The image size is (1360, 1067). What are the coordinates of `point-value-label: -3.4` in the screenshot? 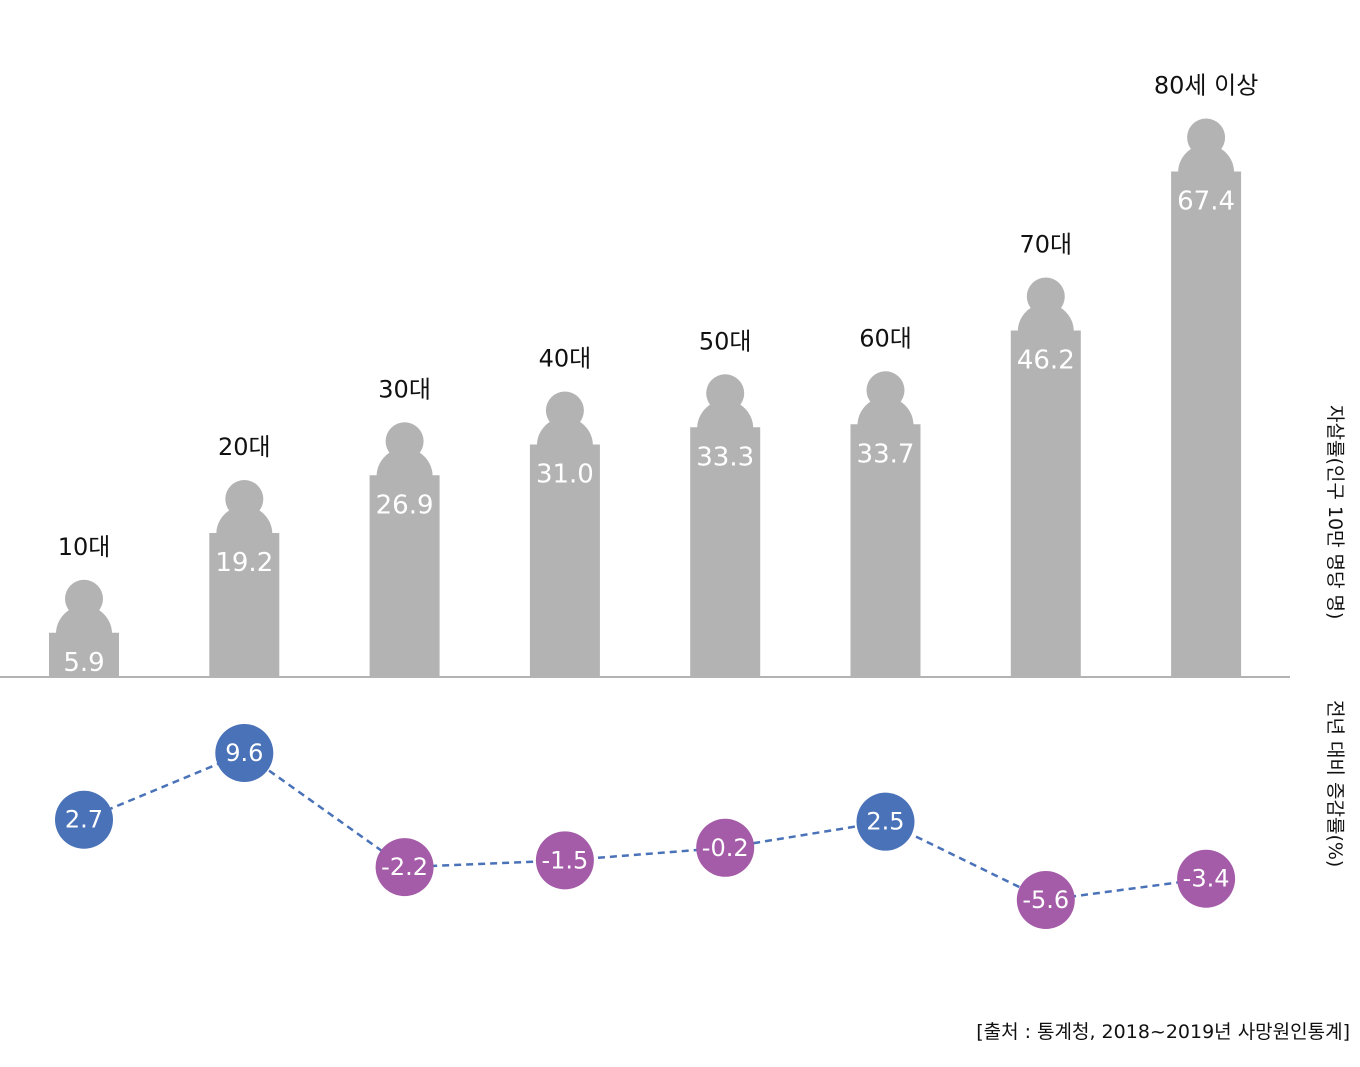 It's located at (1206, 879).